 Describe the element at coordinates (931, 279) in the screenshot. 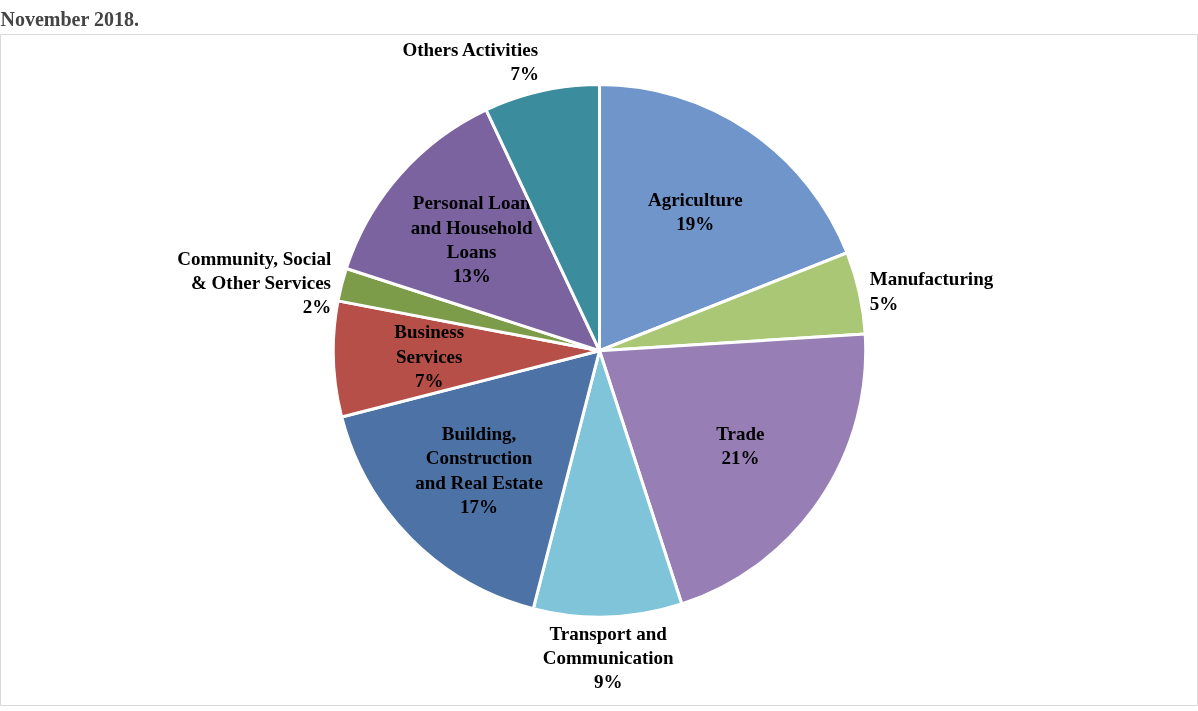

I see `slice-label: Manufacturing` at that location.